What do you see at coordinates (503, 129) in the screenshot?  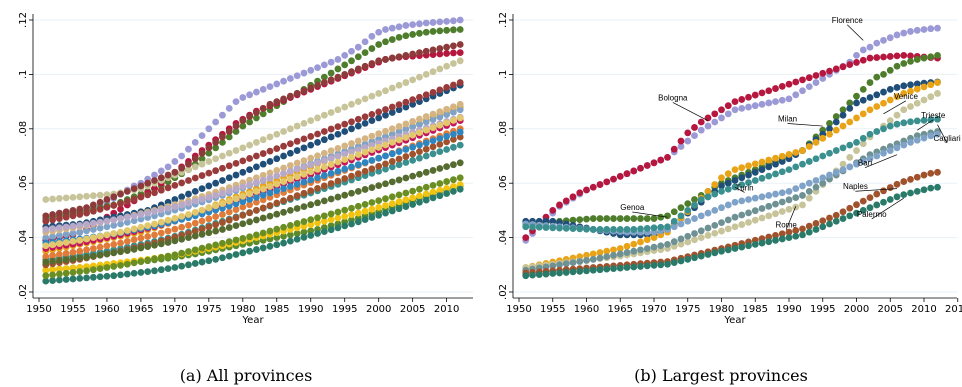 I see `y-tick-label: .08` at bounding box center [503, 129].